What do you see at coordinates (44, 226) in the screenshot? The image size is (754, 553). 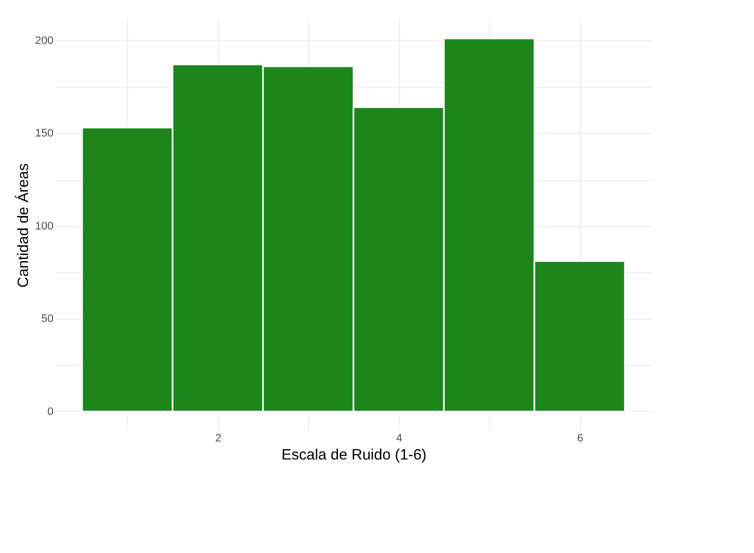 I see `y-tick-label: 100` at bounding box center [44, 226].